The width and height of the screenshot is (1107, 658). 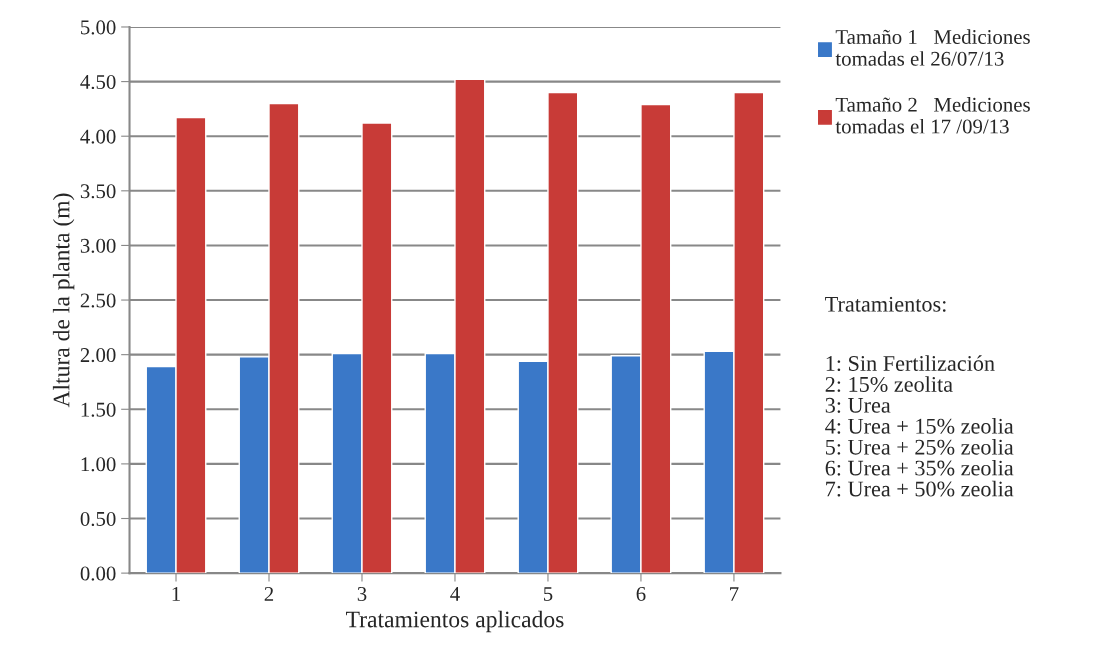 What do you see at coordinates (98, 82) in the screenshot?
I see `y-tick-label: 4.50` at bounding box center [98, 82].